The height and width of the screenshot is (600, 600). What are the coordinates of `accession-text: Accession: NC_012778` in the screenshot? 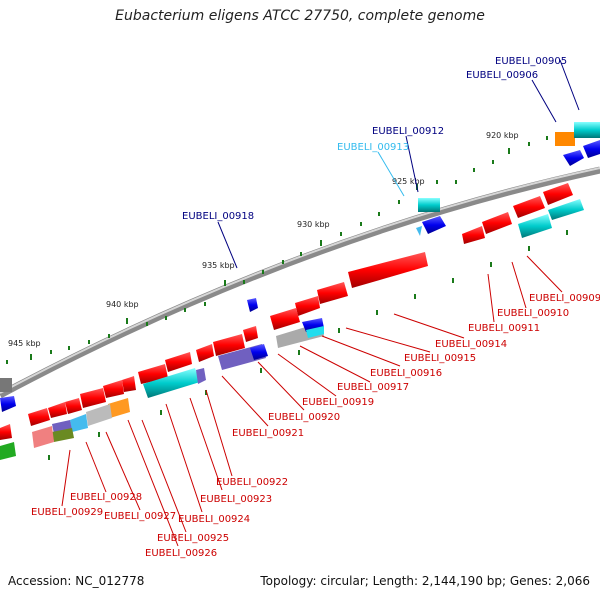 It's located at (76, 581).